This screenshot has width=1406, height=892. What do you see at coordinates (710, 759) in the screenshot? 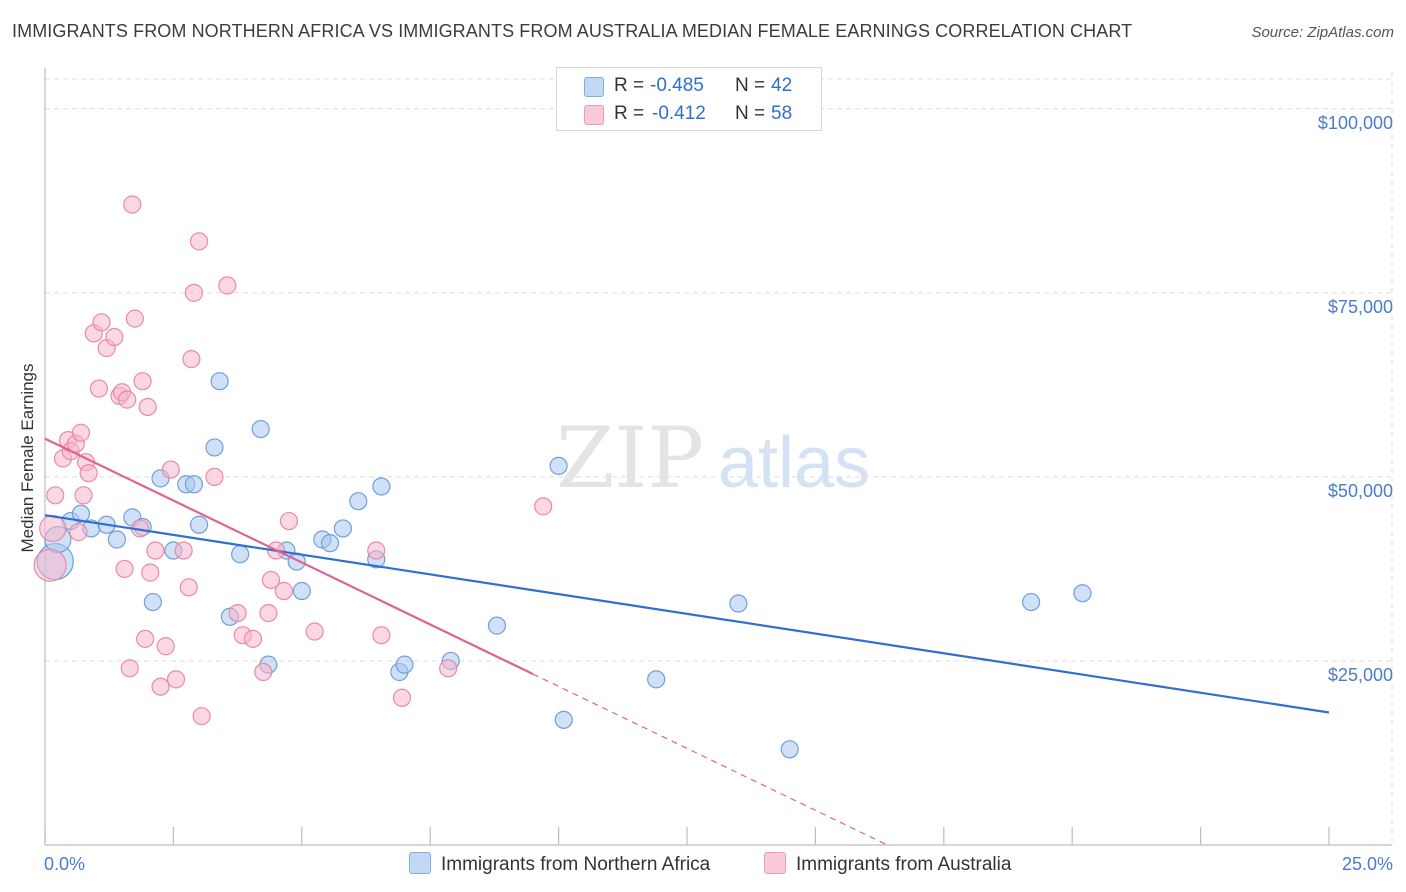
I see `trend-line-australia-extrapolated` at bounding box center [710, 759].